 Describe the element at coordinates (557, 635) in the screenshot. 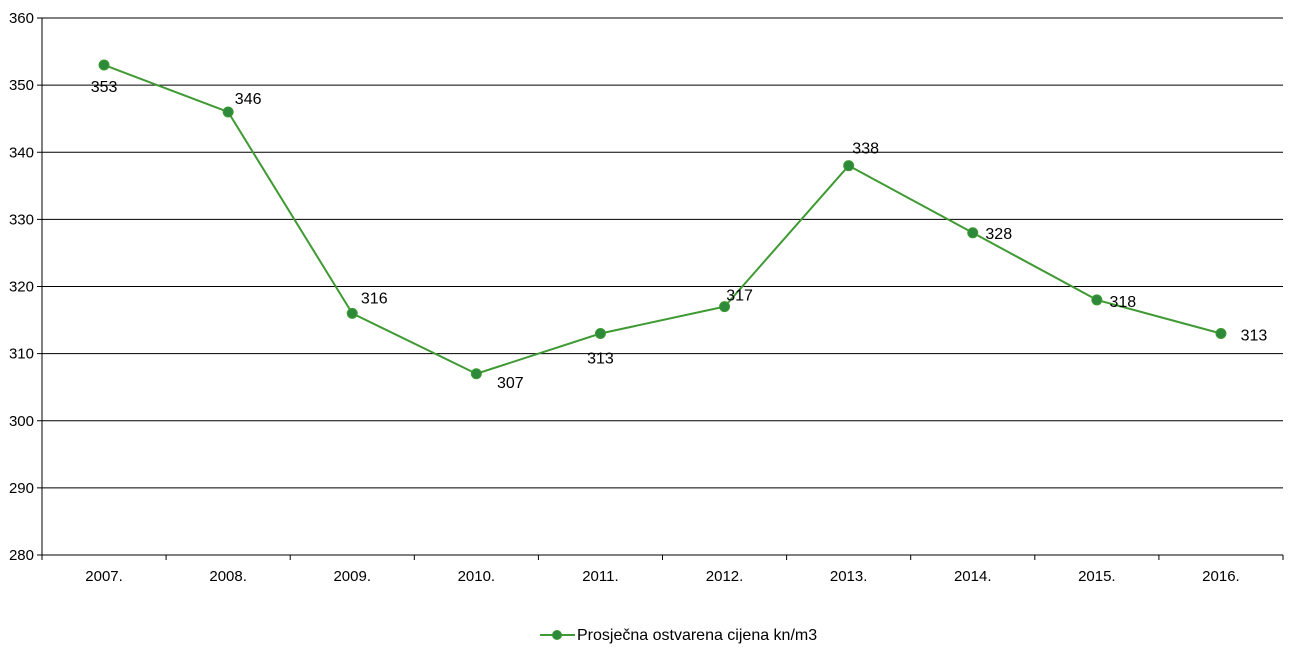

I see `legend-marker-swatch` at that location.